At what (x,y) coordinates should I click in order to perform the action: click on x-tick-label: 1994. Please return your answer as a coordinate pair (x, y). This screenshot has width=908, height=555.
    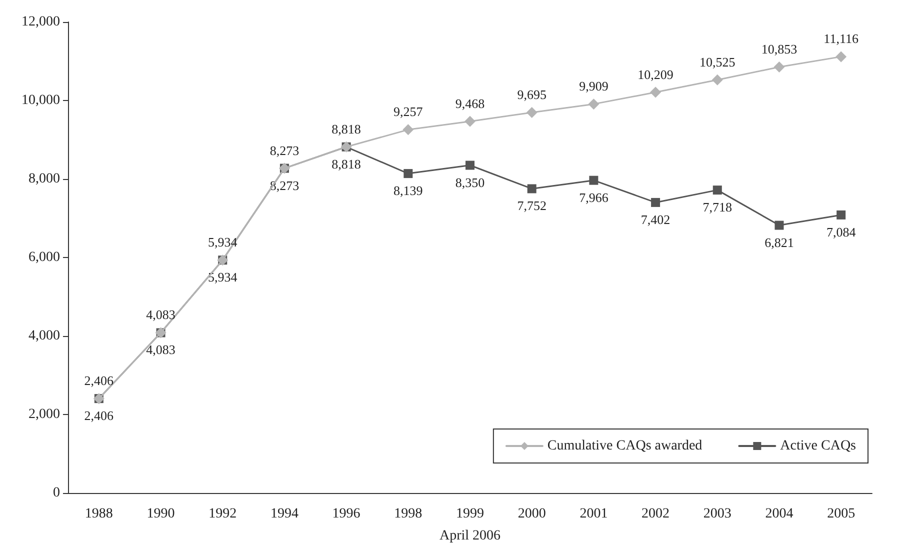
    Looking at the image, I should click on (284, 514).